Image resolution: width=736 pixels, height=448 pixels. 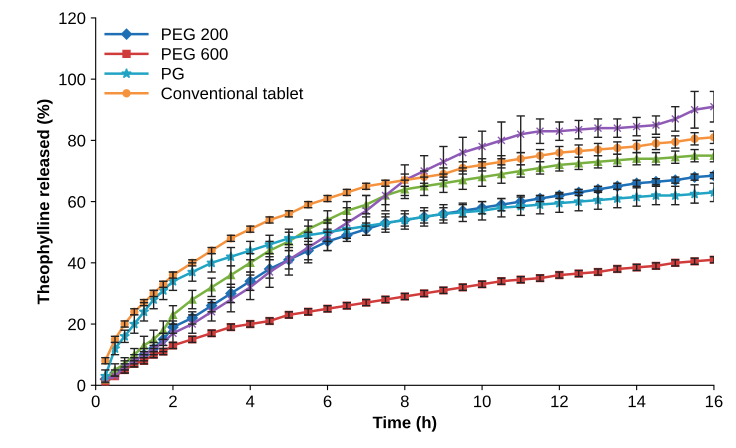 What do you see at coordinates (45, 202) in the screenshot?
I see `y-axis-title: Theophylline released (%)` at bounding box center [45, 202].